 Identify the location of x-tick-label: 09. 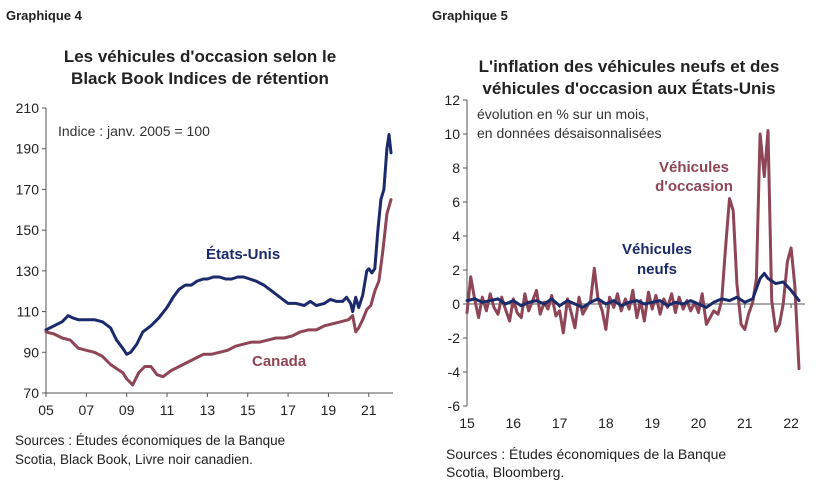
(127, 410).